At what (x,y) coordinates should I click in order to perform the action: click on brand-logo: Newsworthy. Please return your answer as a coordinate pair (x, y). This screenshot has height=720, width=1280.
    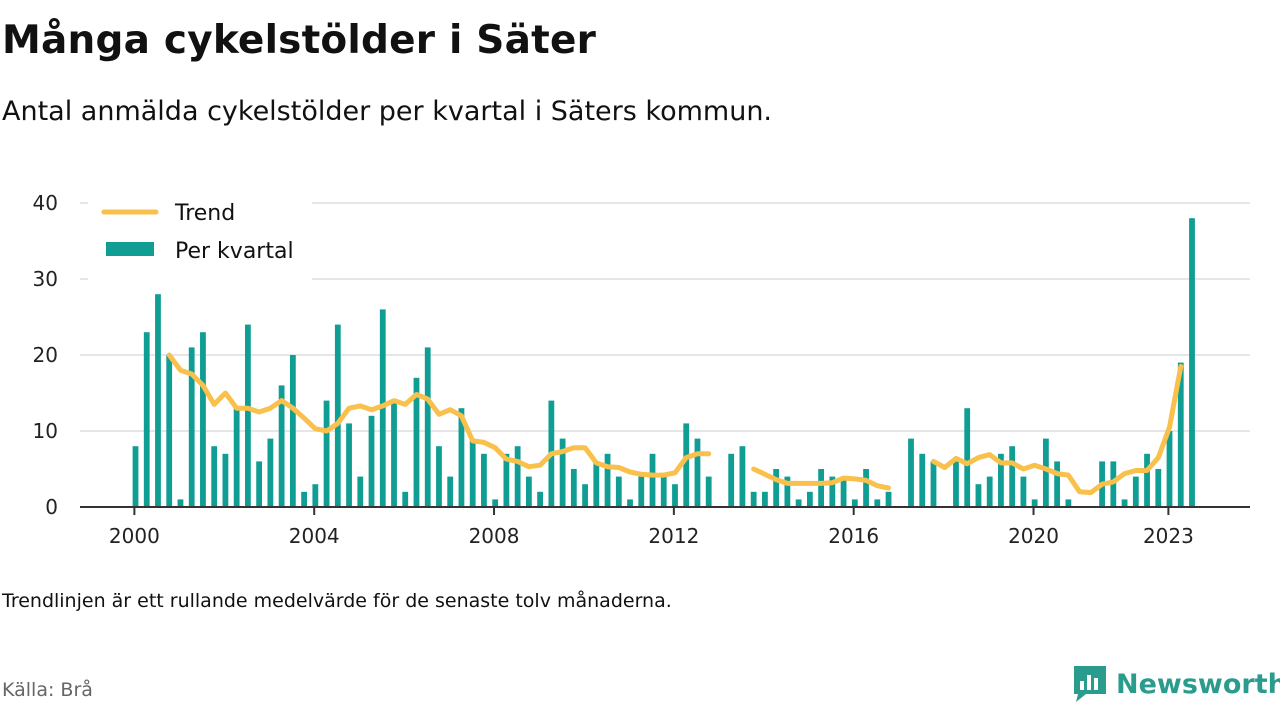
    Looking at the image, I should click on (1176, 684).